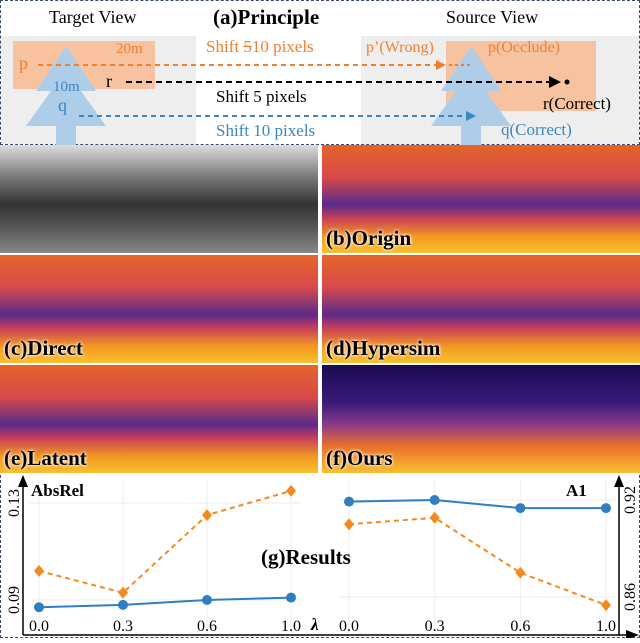 The height and width of the screenshot is (643, 640). I want to click on shift-orange-label: Shift 510 pixels, so click(260, 47).